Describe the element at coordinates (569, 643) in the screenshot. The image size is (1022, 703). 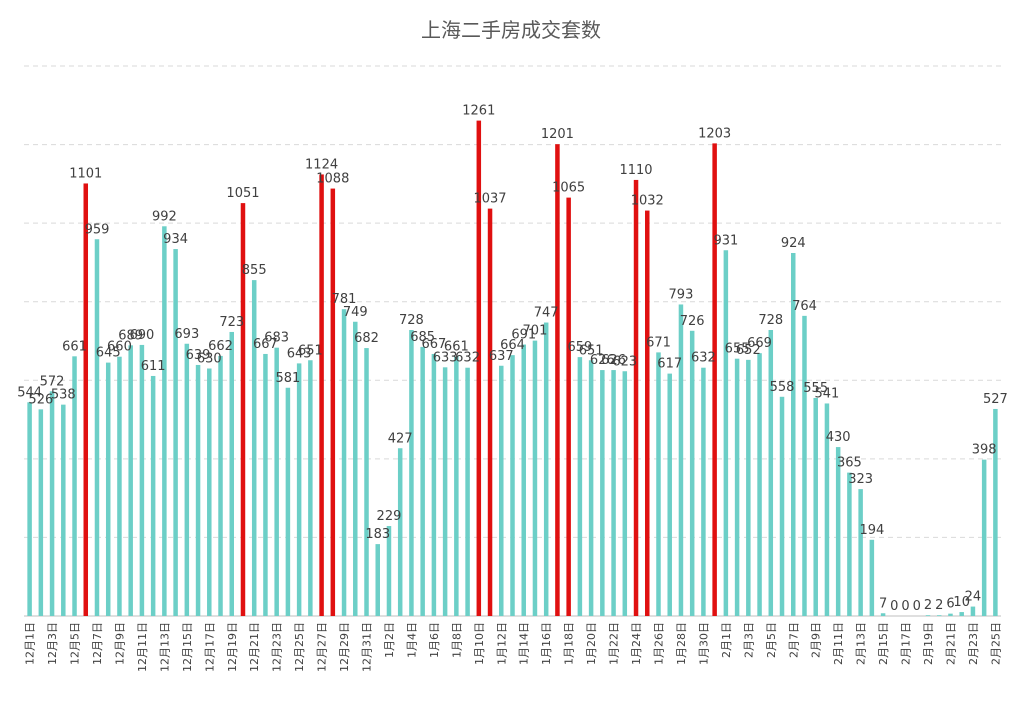
I see `x-tick-label: 1月18日` at that location.